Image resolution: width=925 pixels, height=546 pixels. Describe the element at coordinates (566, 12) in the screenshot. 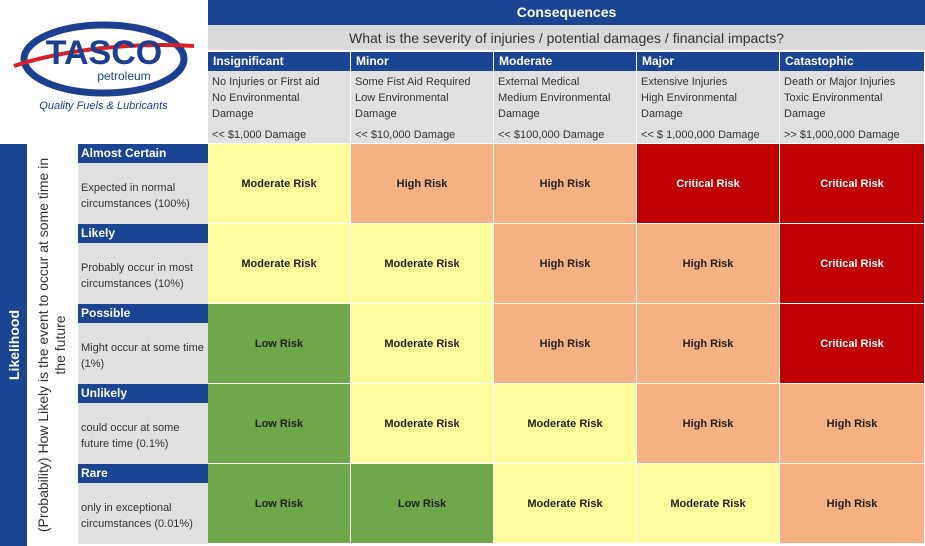

I see `consequences-title: Consequences` at that location.